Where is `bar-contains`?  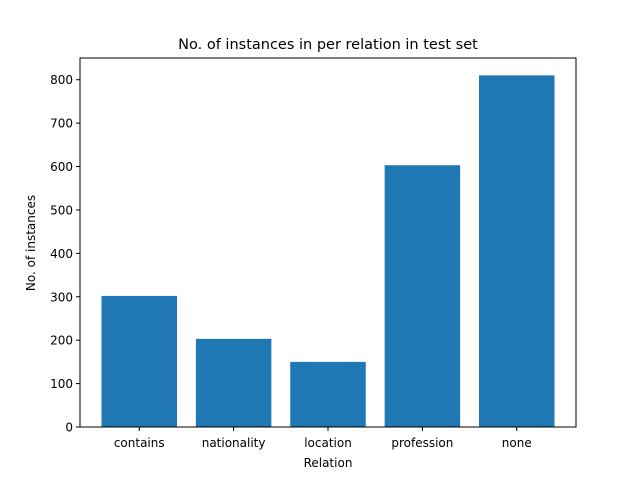 bar-contains is located at coordinates (139, 361).